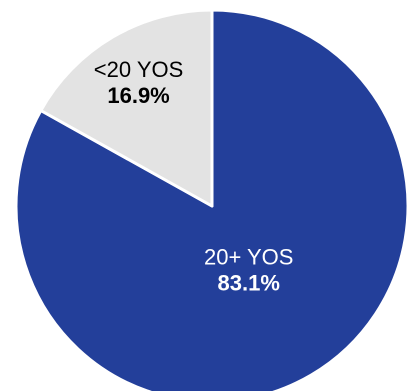  Describe the element at coordinates (249, 257) in the screenshot. I see `slice-label-20-plus-yos: 20+ YOS` at that location.